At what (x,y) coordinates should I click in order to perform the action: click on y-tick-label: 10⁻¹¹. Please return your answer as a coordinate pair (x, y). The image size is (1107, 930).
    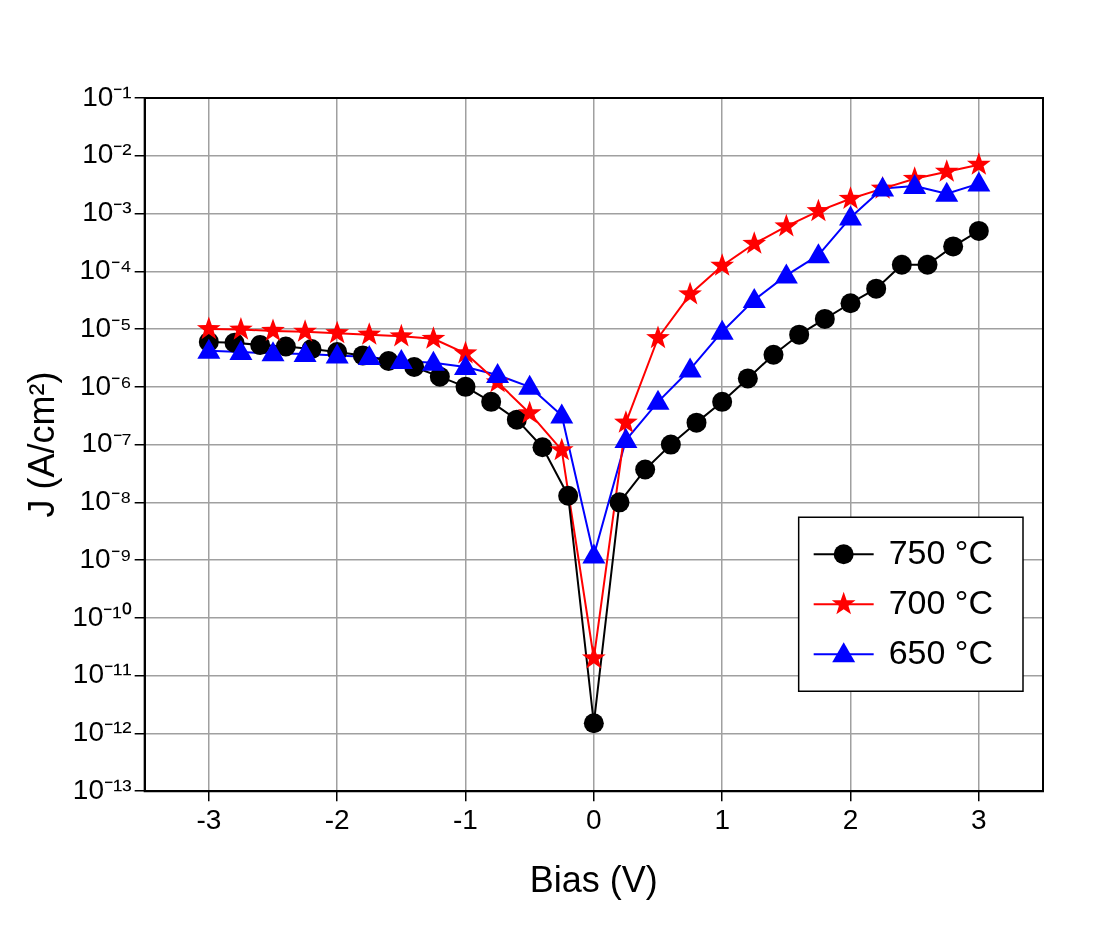
    Looking at the image, I should click on (102, 674).